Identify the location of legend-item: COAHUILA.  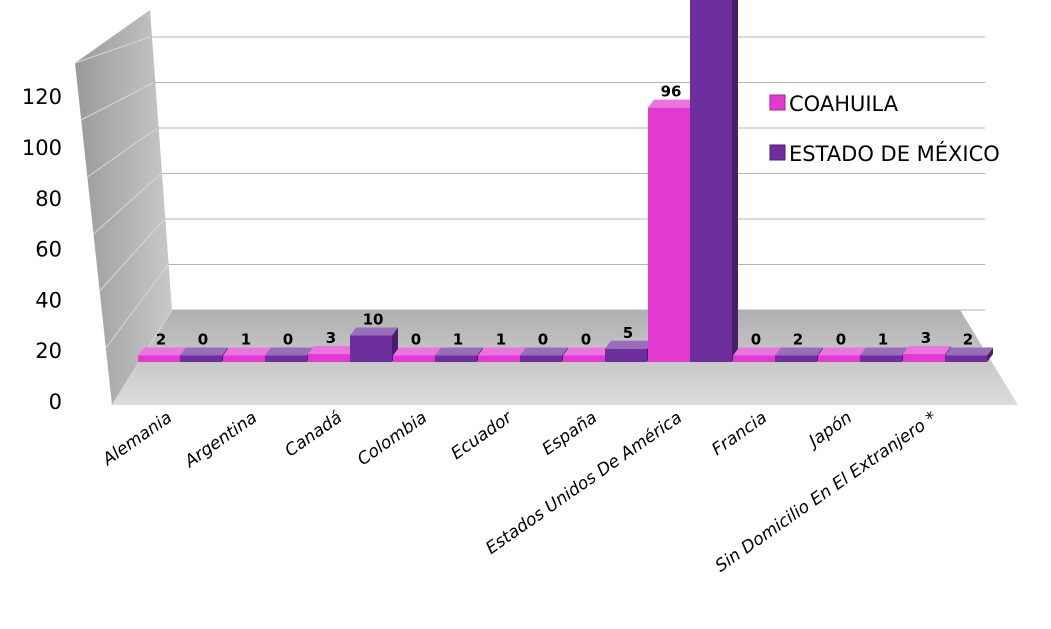
(834, 104).